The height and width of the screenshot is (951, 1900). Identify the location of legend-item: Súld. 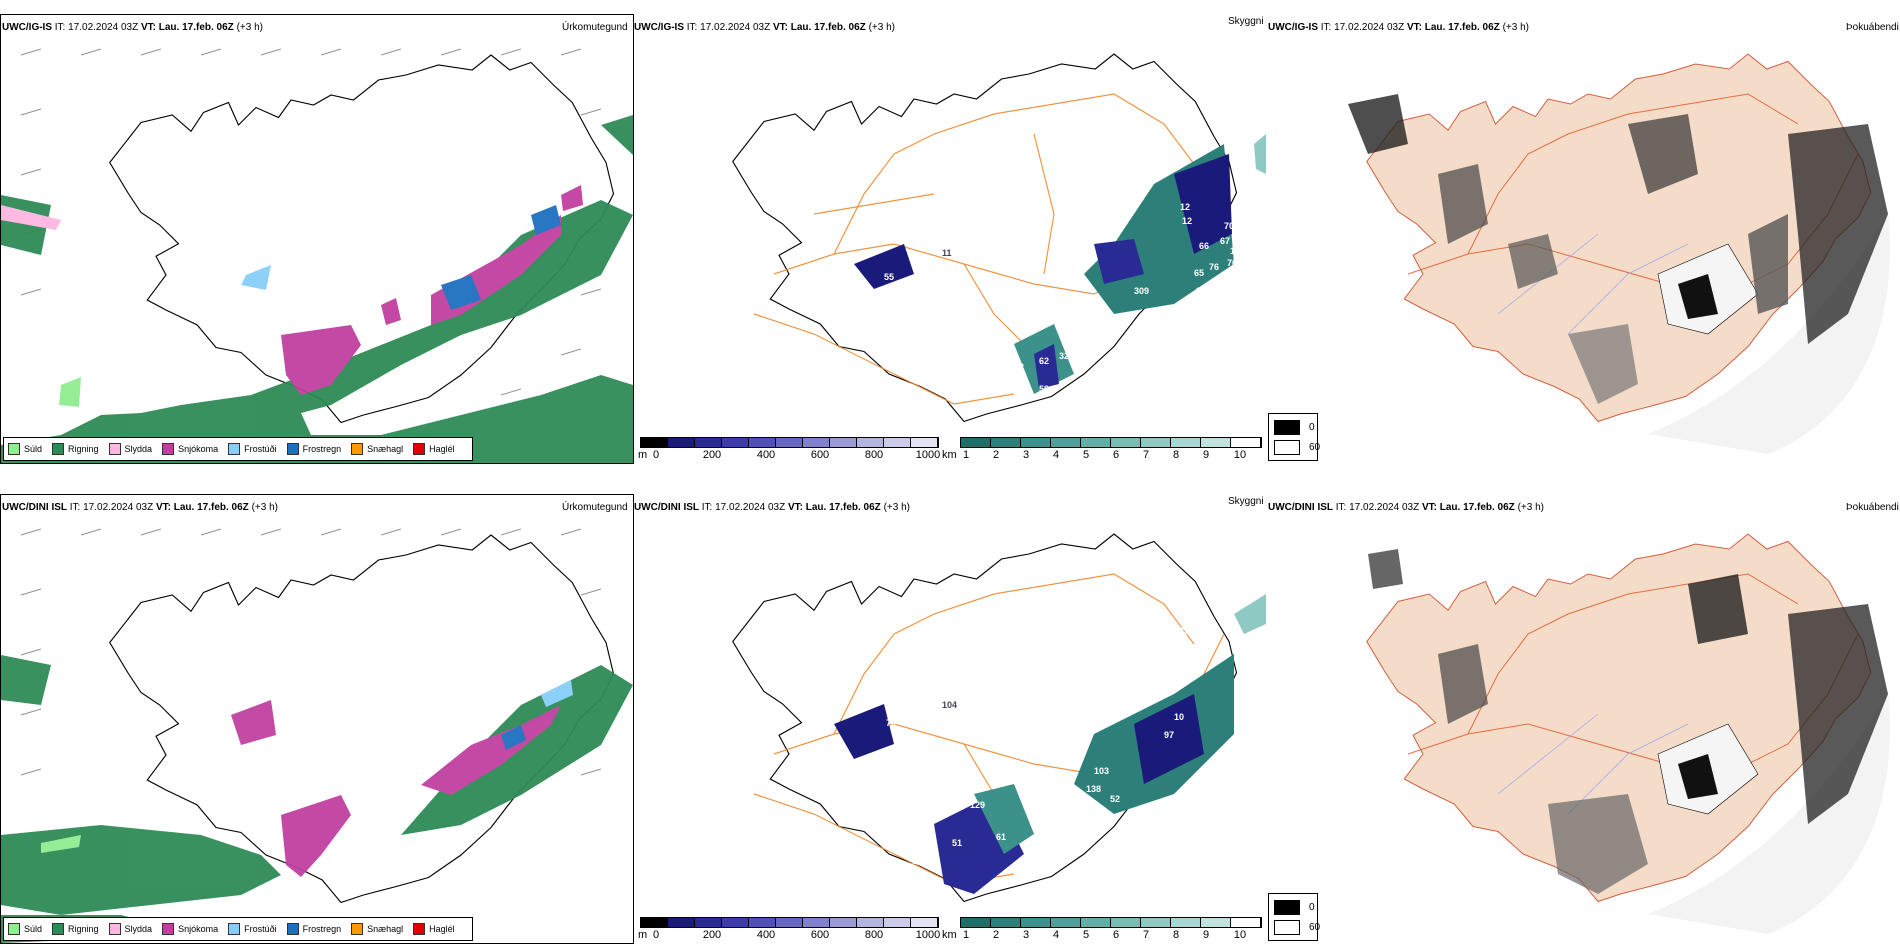
(25, 449).